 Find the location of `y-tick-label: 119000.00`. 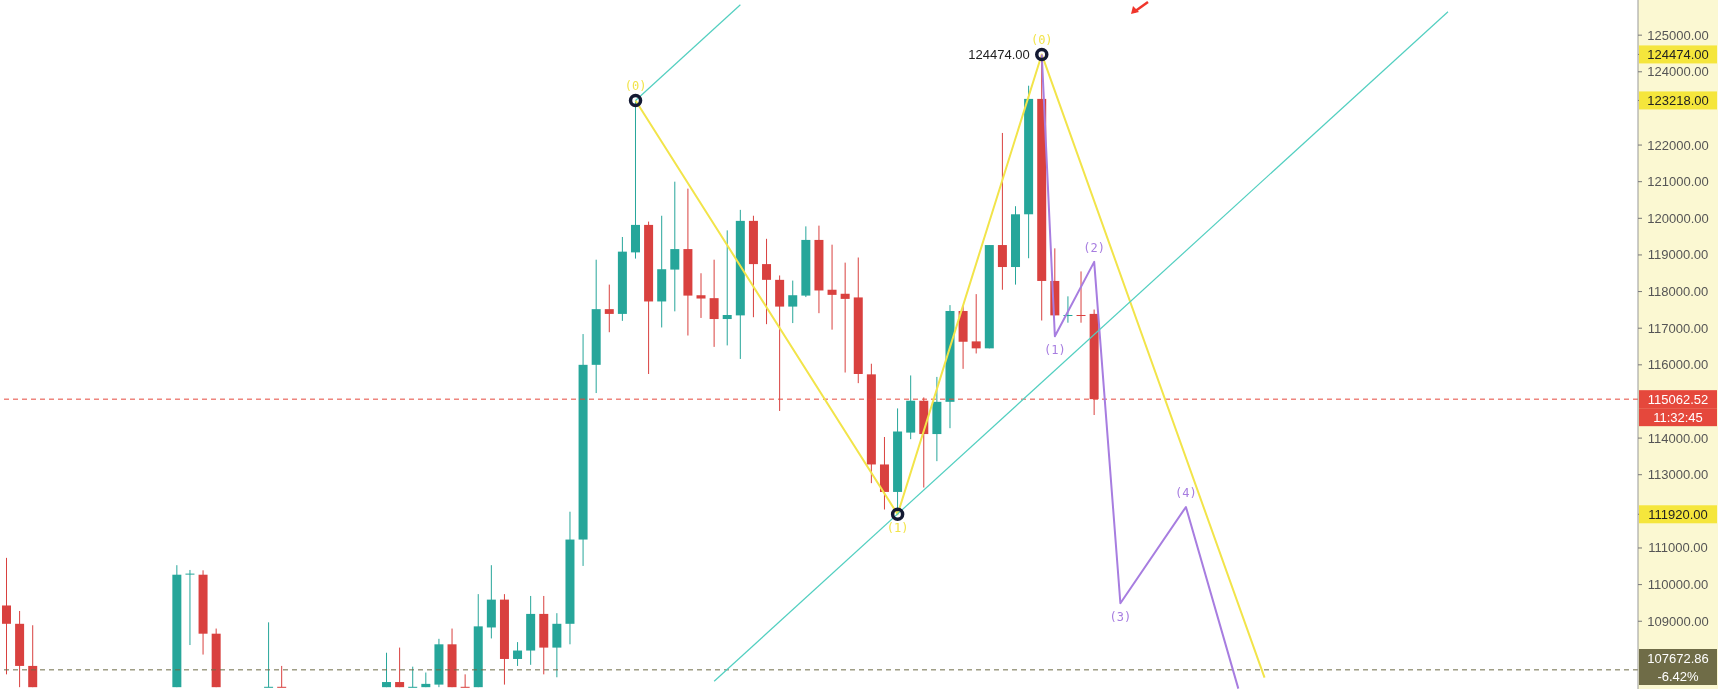

y-tick-label: 119000.00 is located at coordinates (1678, 255).